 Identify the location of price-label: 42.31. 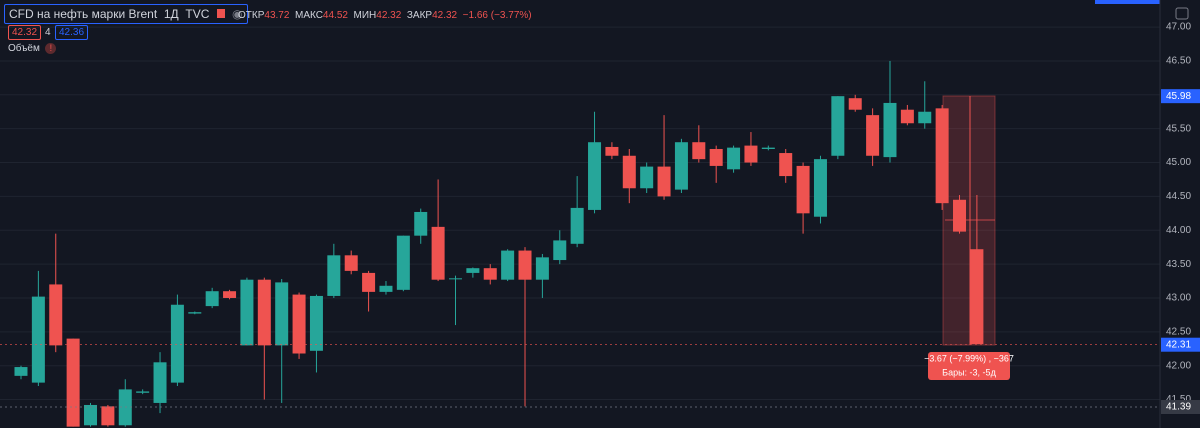
(1178, 344).